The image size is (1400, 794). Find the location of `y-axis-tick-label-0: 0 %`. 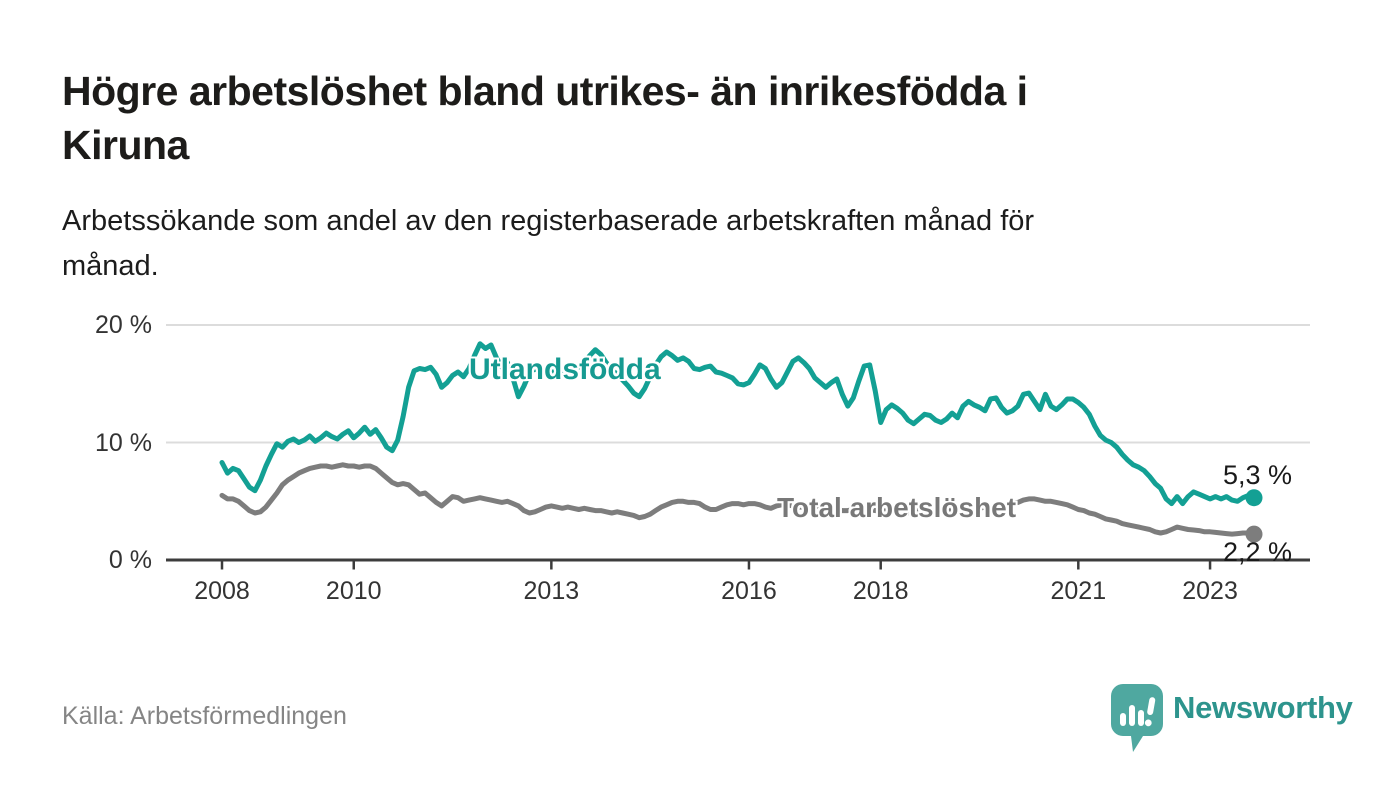

y-axis-tick-label-0: 0 % is located at coordinates (130, 560).